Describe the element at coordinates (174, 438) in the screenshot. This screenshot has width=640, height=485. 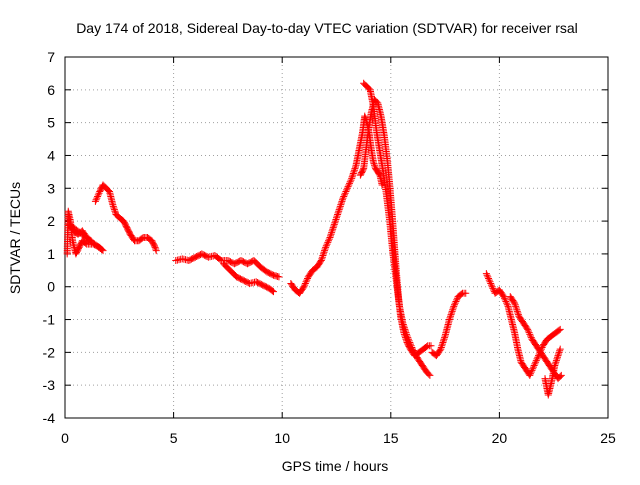
I see `x-tick-label: 5` at that location.